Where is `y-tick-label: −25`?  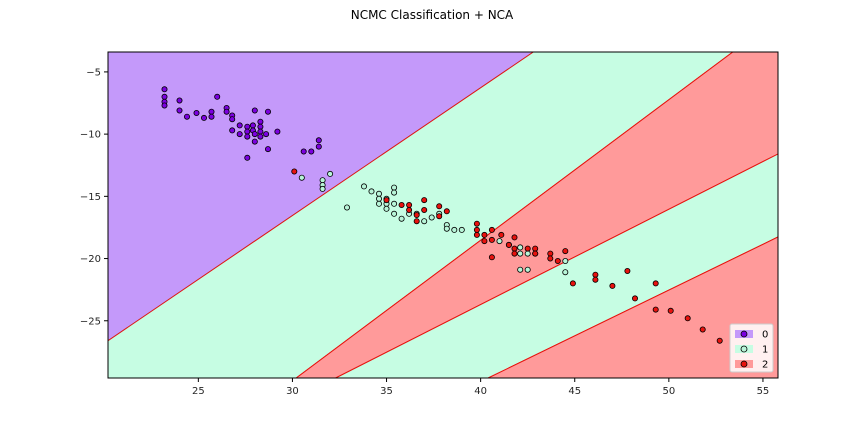 y-tick-label: −25 is located at coordinates (90, 321).